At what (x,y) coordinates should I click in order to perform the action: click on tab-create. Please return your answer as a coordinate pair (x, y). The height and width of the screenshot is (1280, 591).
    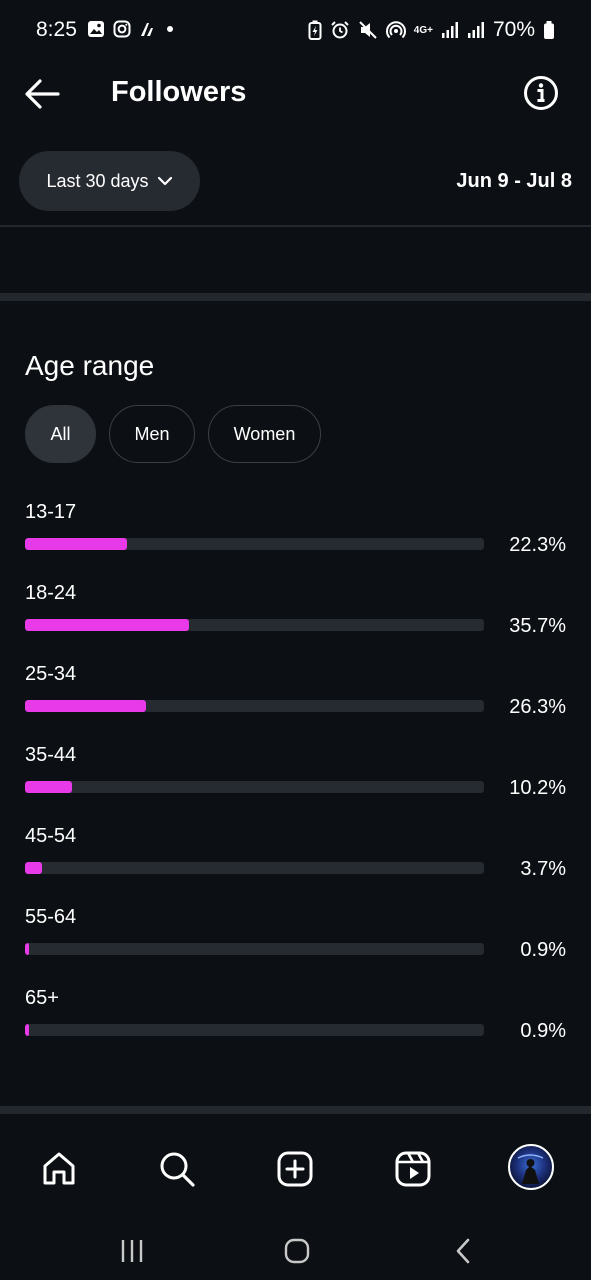
    Looking at the image, I should click on (295, 1169).